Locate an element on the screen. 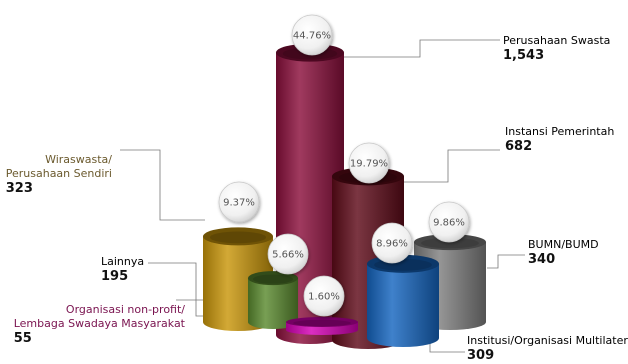  label-instansi-pemerintah: Instansi Pemerintah 682 is located at coordinates (559, 139).